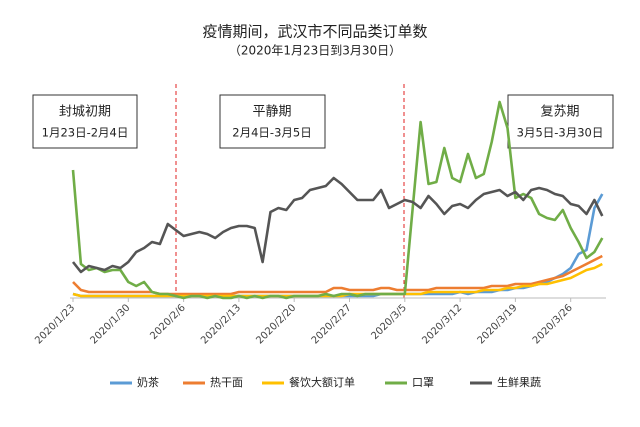 This screenshot has height=427, width=640. I want to click on chart-subtitle: （2020年1月23日到3月30日）, so click(315, 51).